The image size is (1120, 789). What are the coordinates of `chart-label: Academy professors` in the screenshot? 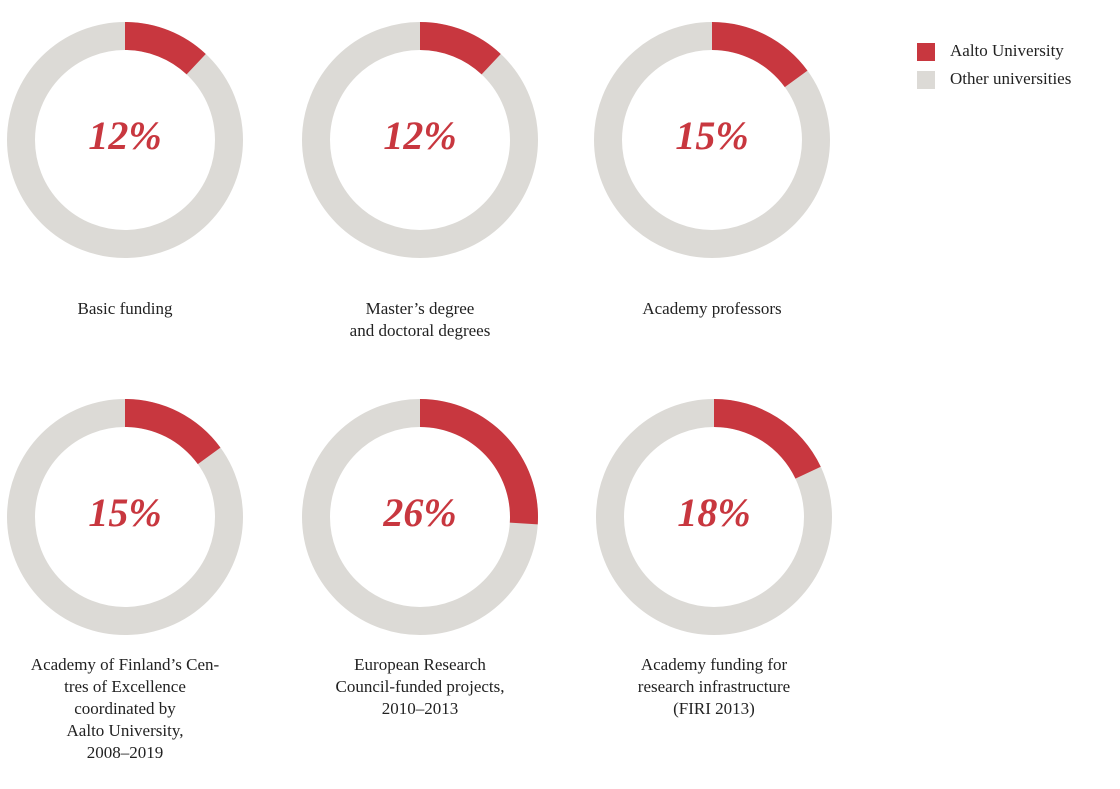 It's located at (712, 308).